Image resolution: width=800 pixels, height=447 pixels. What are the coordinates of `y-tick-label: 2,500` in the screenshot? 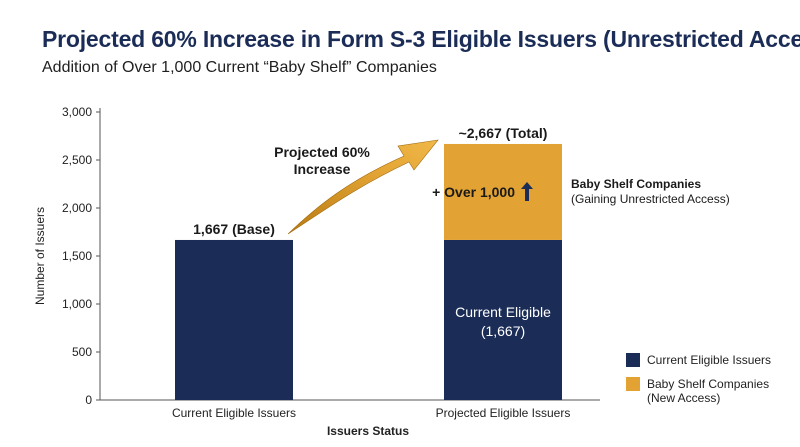 It's located at (77, 160).